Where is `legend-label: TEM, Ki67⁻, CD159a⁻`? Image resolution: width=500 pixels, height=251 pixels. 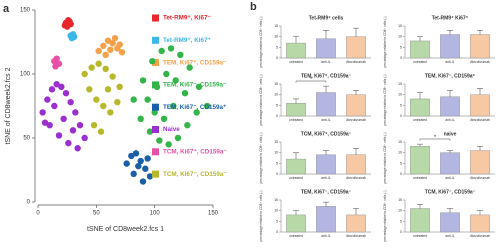
legend-label: TEM, Ki67⁻, CD159a⁻ is located at coordinates (194, 85).